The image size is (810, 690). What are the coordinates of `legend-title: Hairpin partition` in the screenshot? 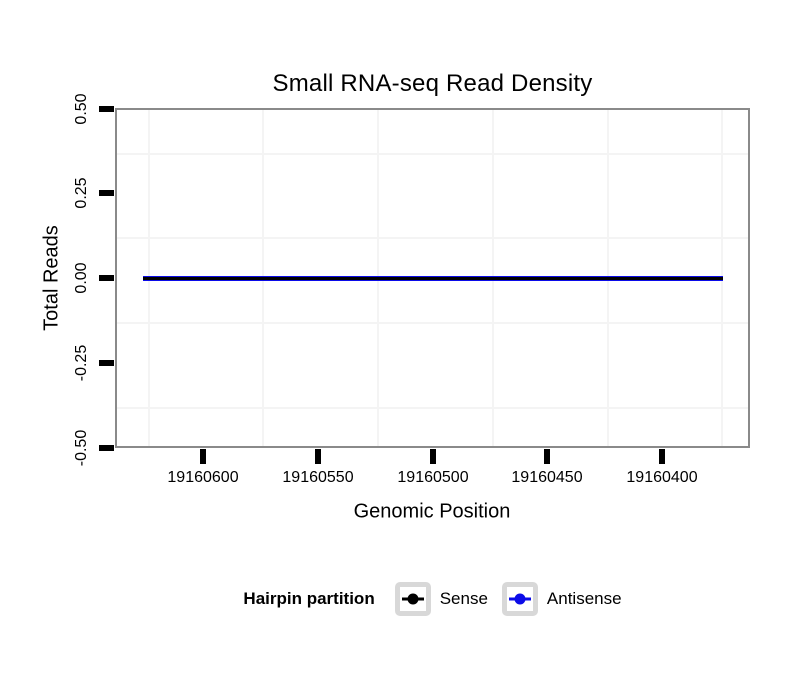 It's located at (309, 598).